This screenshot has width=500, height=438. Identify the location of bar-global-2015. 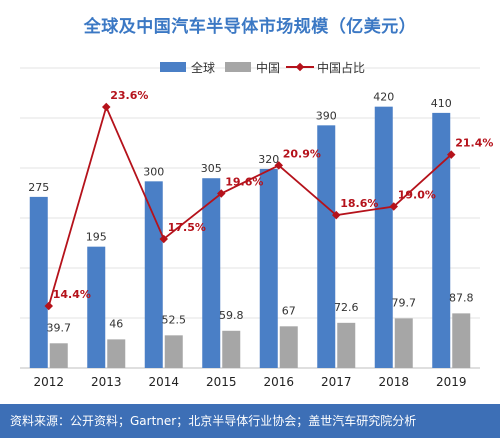
(211, 273).